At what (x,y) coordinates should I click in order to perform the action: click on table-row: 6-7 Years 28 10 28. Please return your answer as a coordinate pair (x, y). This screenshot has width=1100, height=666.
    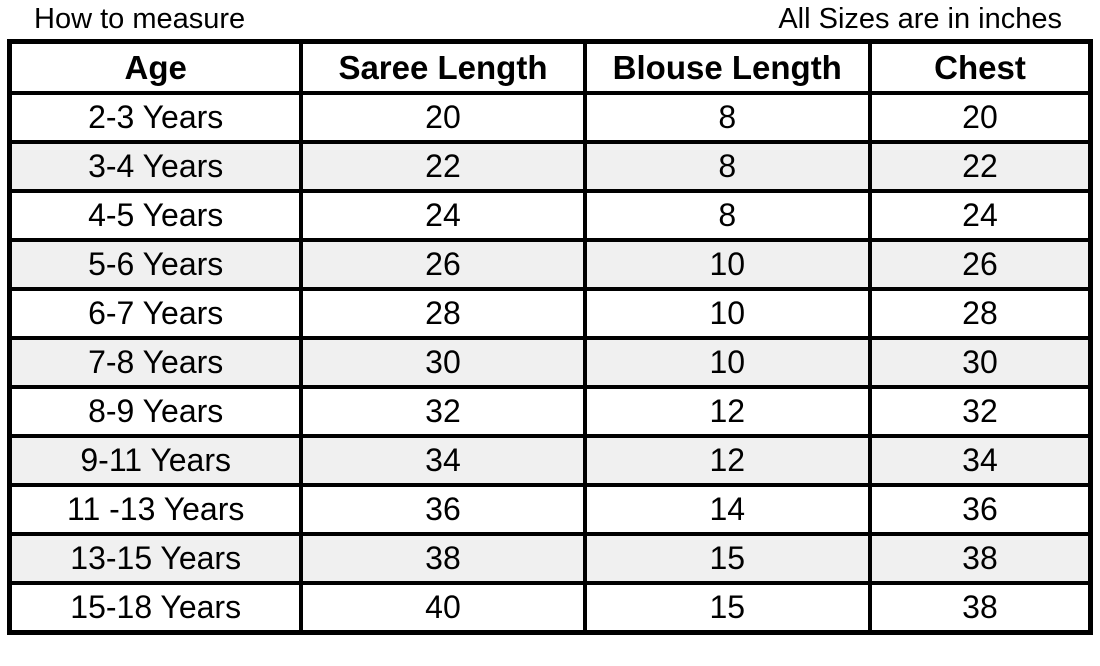
    Looking at the image, I should click on (550, 313).